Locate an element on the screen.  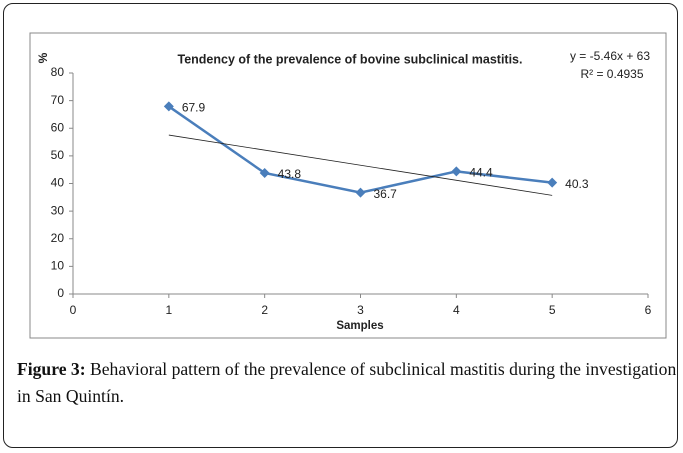
y-tick-label: 60 is located at coordinates (58, 127).